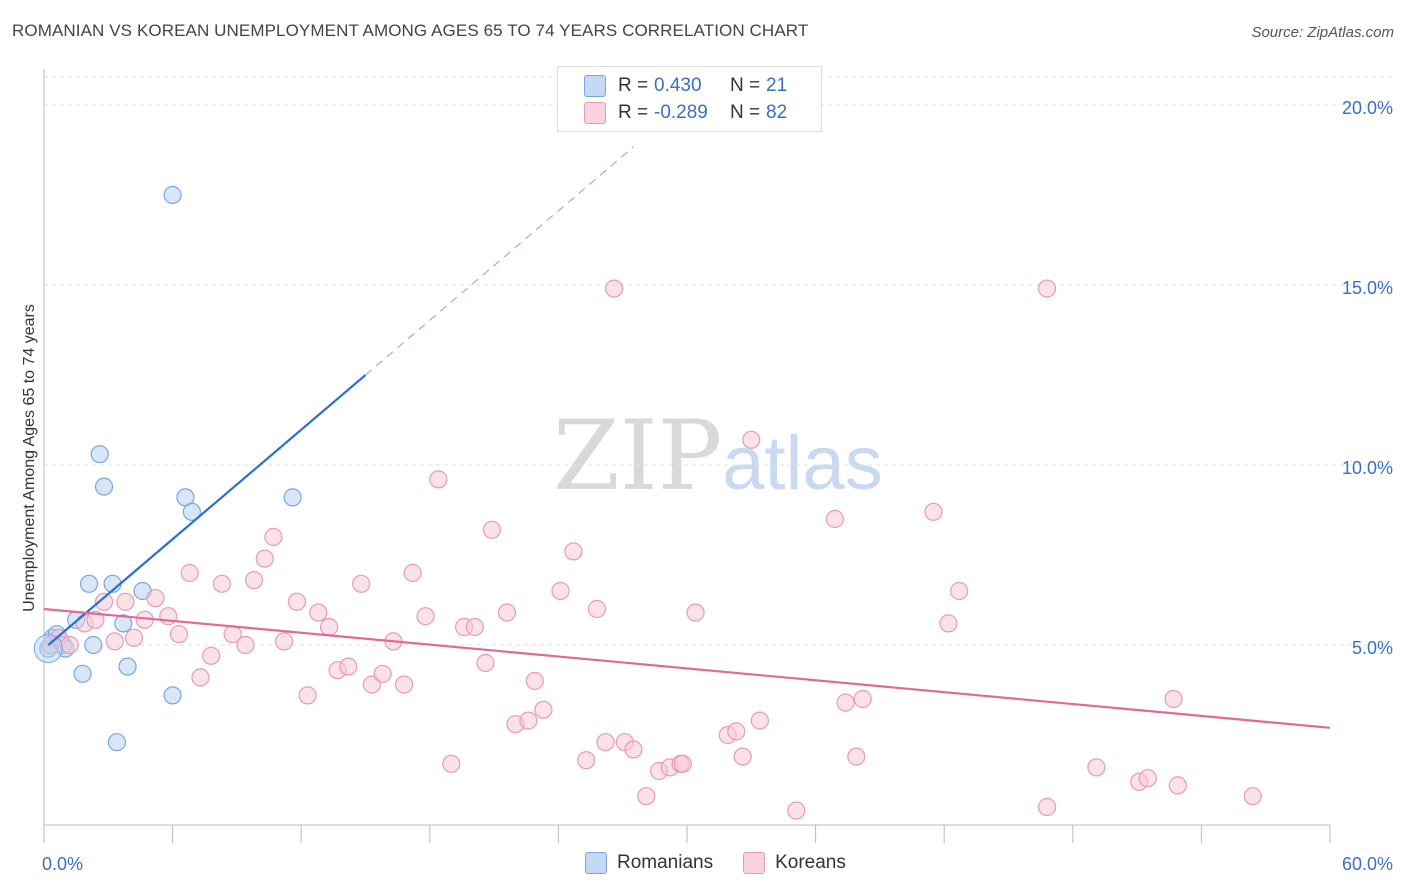 The height and width of the screenshot is (892, 1406). Describe the element at coordinates (810, 862) in the screenshot. I see `series-label-koreans: Koreans` at that location.